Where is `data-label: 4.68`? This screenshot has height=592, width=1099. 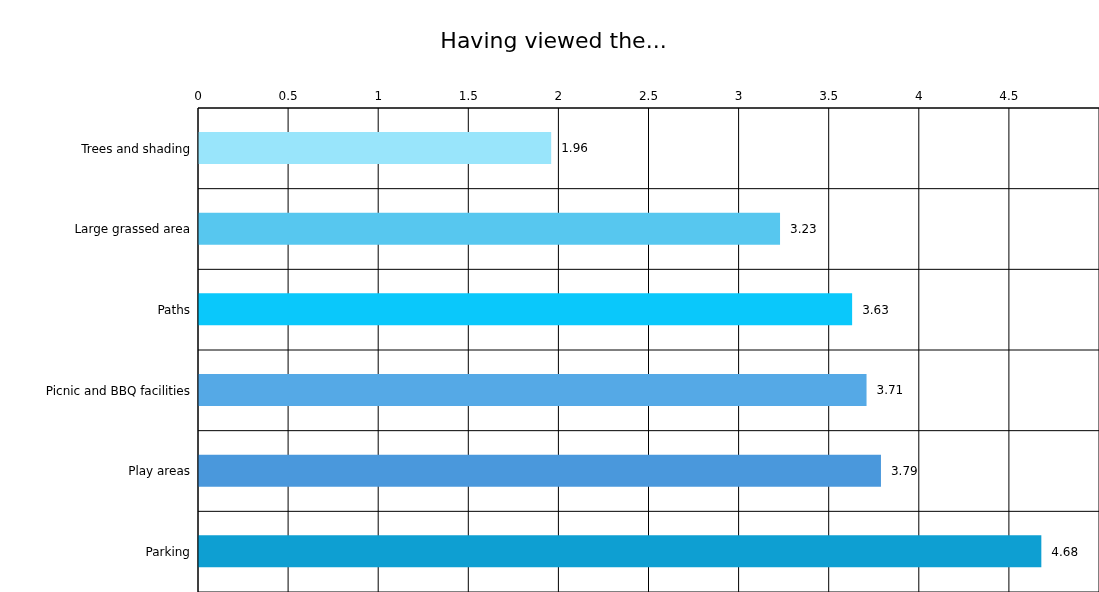 data-label: 4.68 is located at coordinates (1065, 551).